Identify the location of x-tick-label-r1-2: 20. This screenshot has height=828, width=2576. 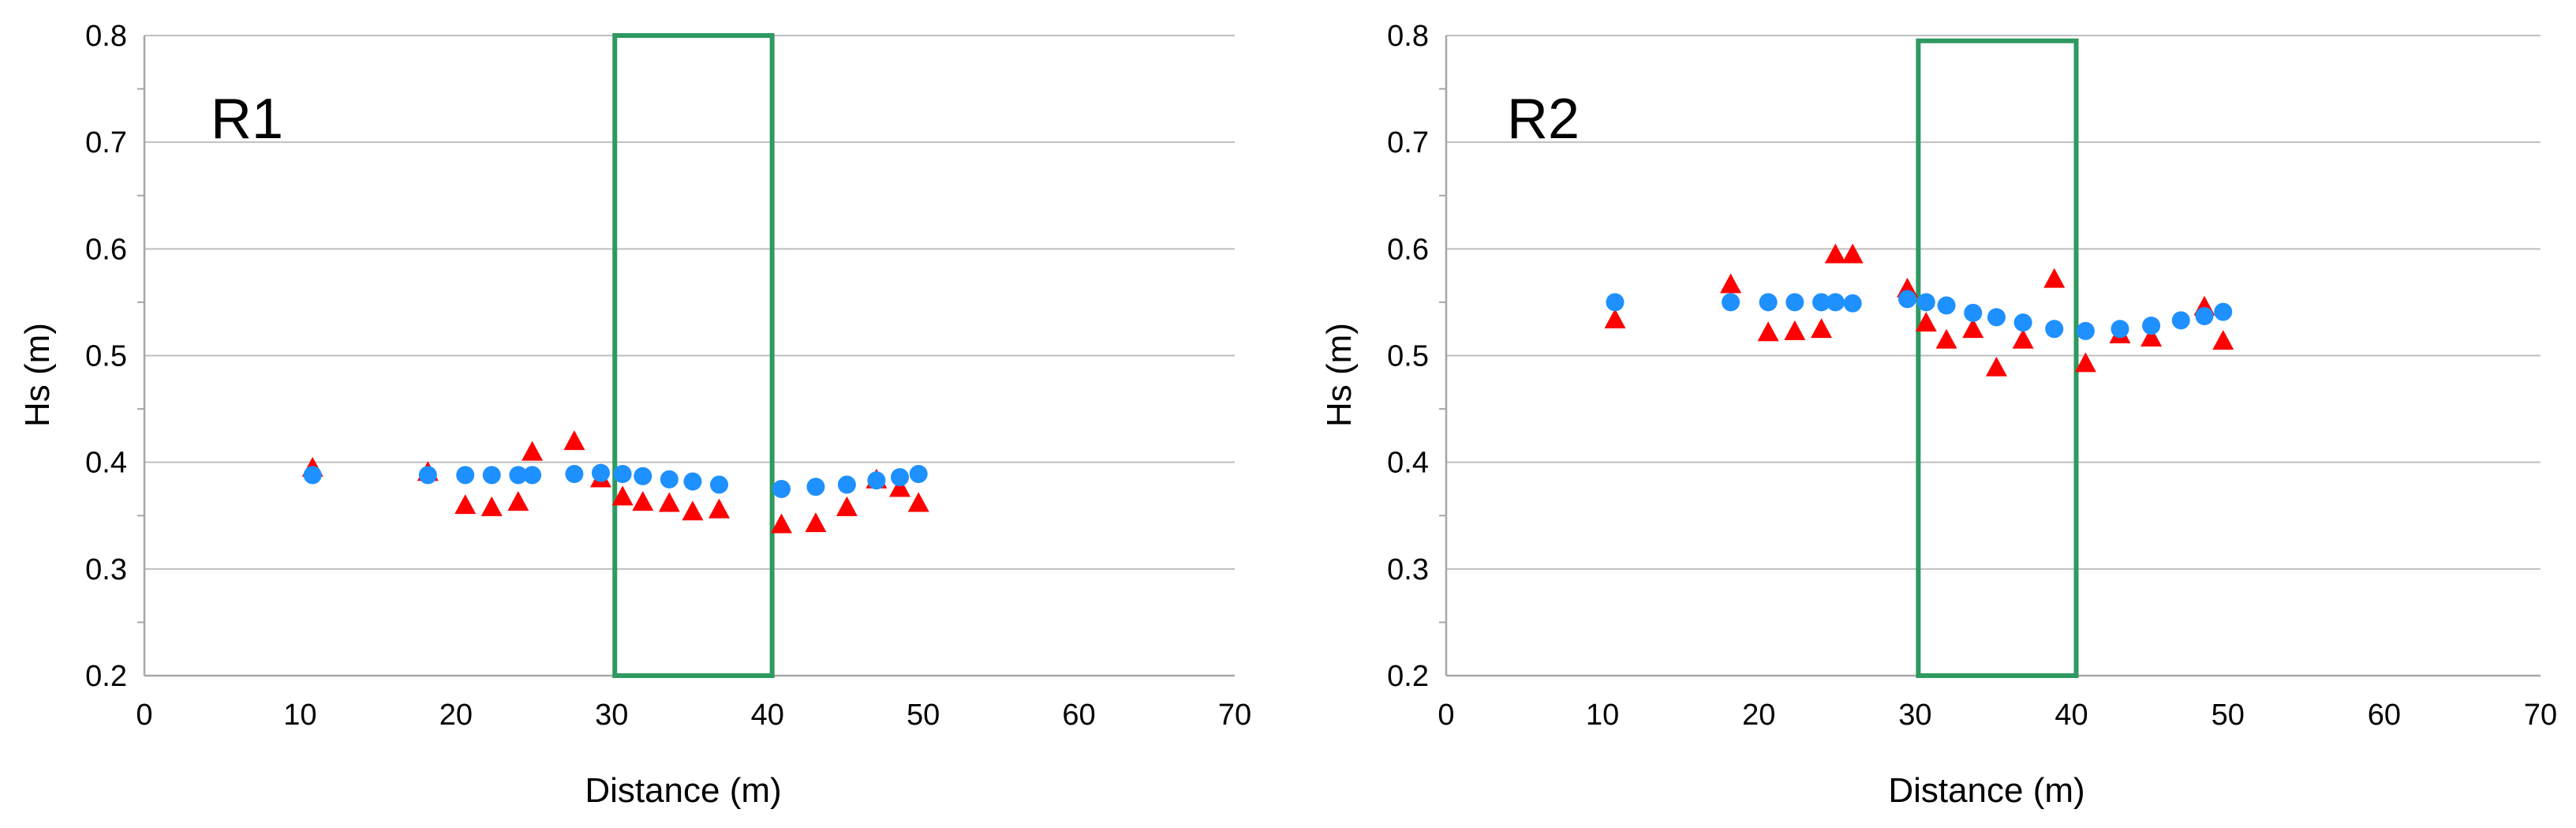
(456, 716).